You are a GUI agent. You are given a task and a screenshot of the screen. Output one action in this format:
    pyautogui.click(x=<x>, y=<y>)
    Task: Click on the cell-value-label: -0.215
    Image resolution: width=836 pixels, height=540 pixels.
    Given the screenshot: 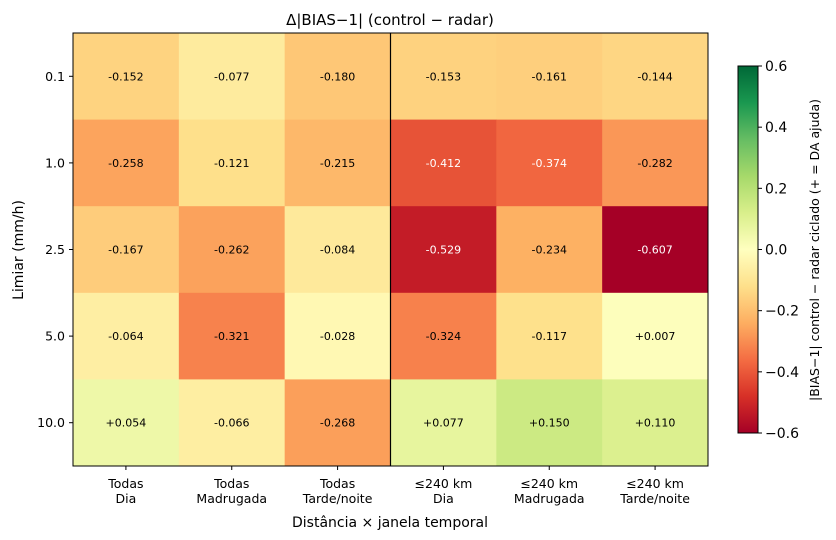 What is the action you would take?
    pyautogui.click(x=337, y=163)
    